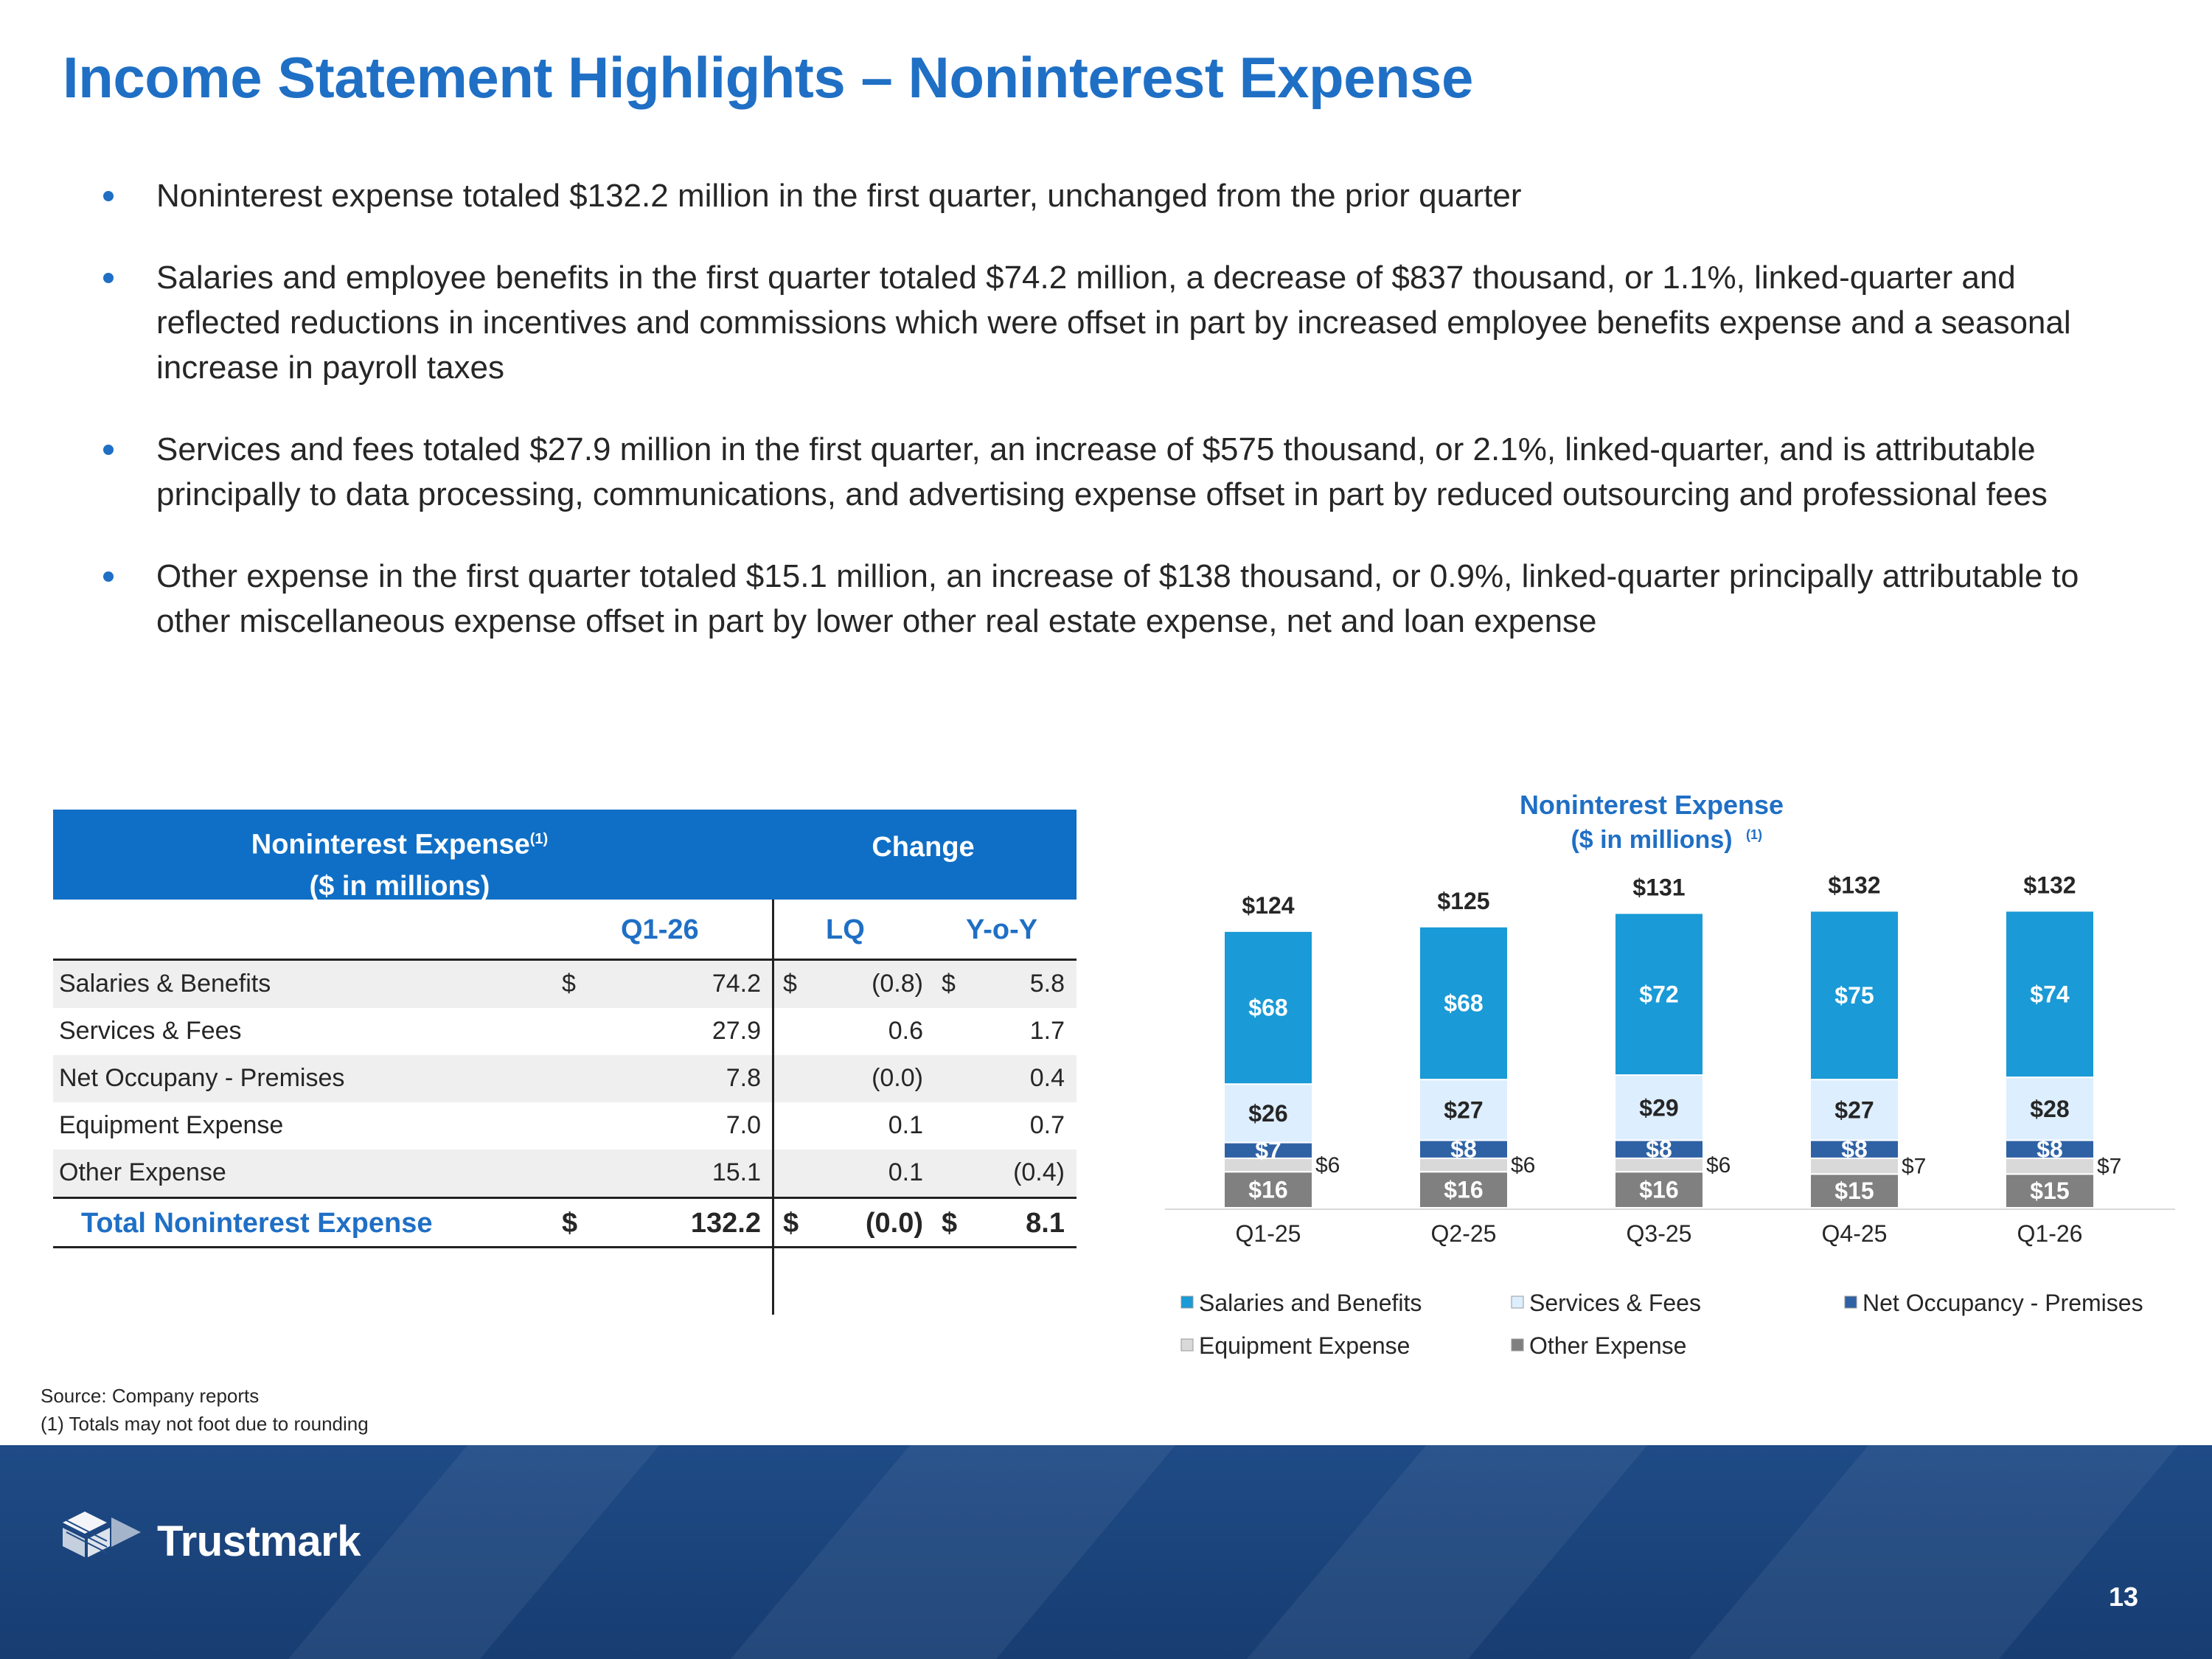  What do you see at coordinates (1045, 1223) in the screenshot?
I see `value-yoy: 8.1` at bounding box center [1045, 1223].